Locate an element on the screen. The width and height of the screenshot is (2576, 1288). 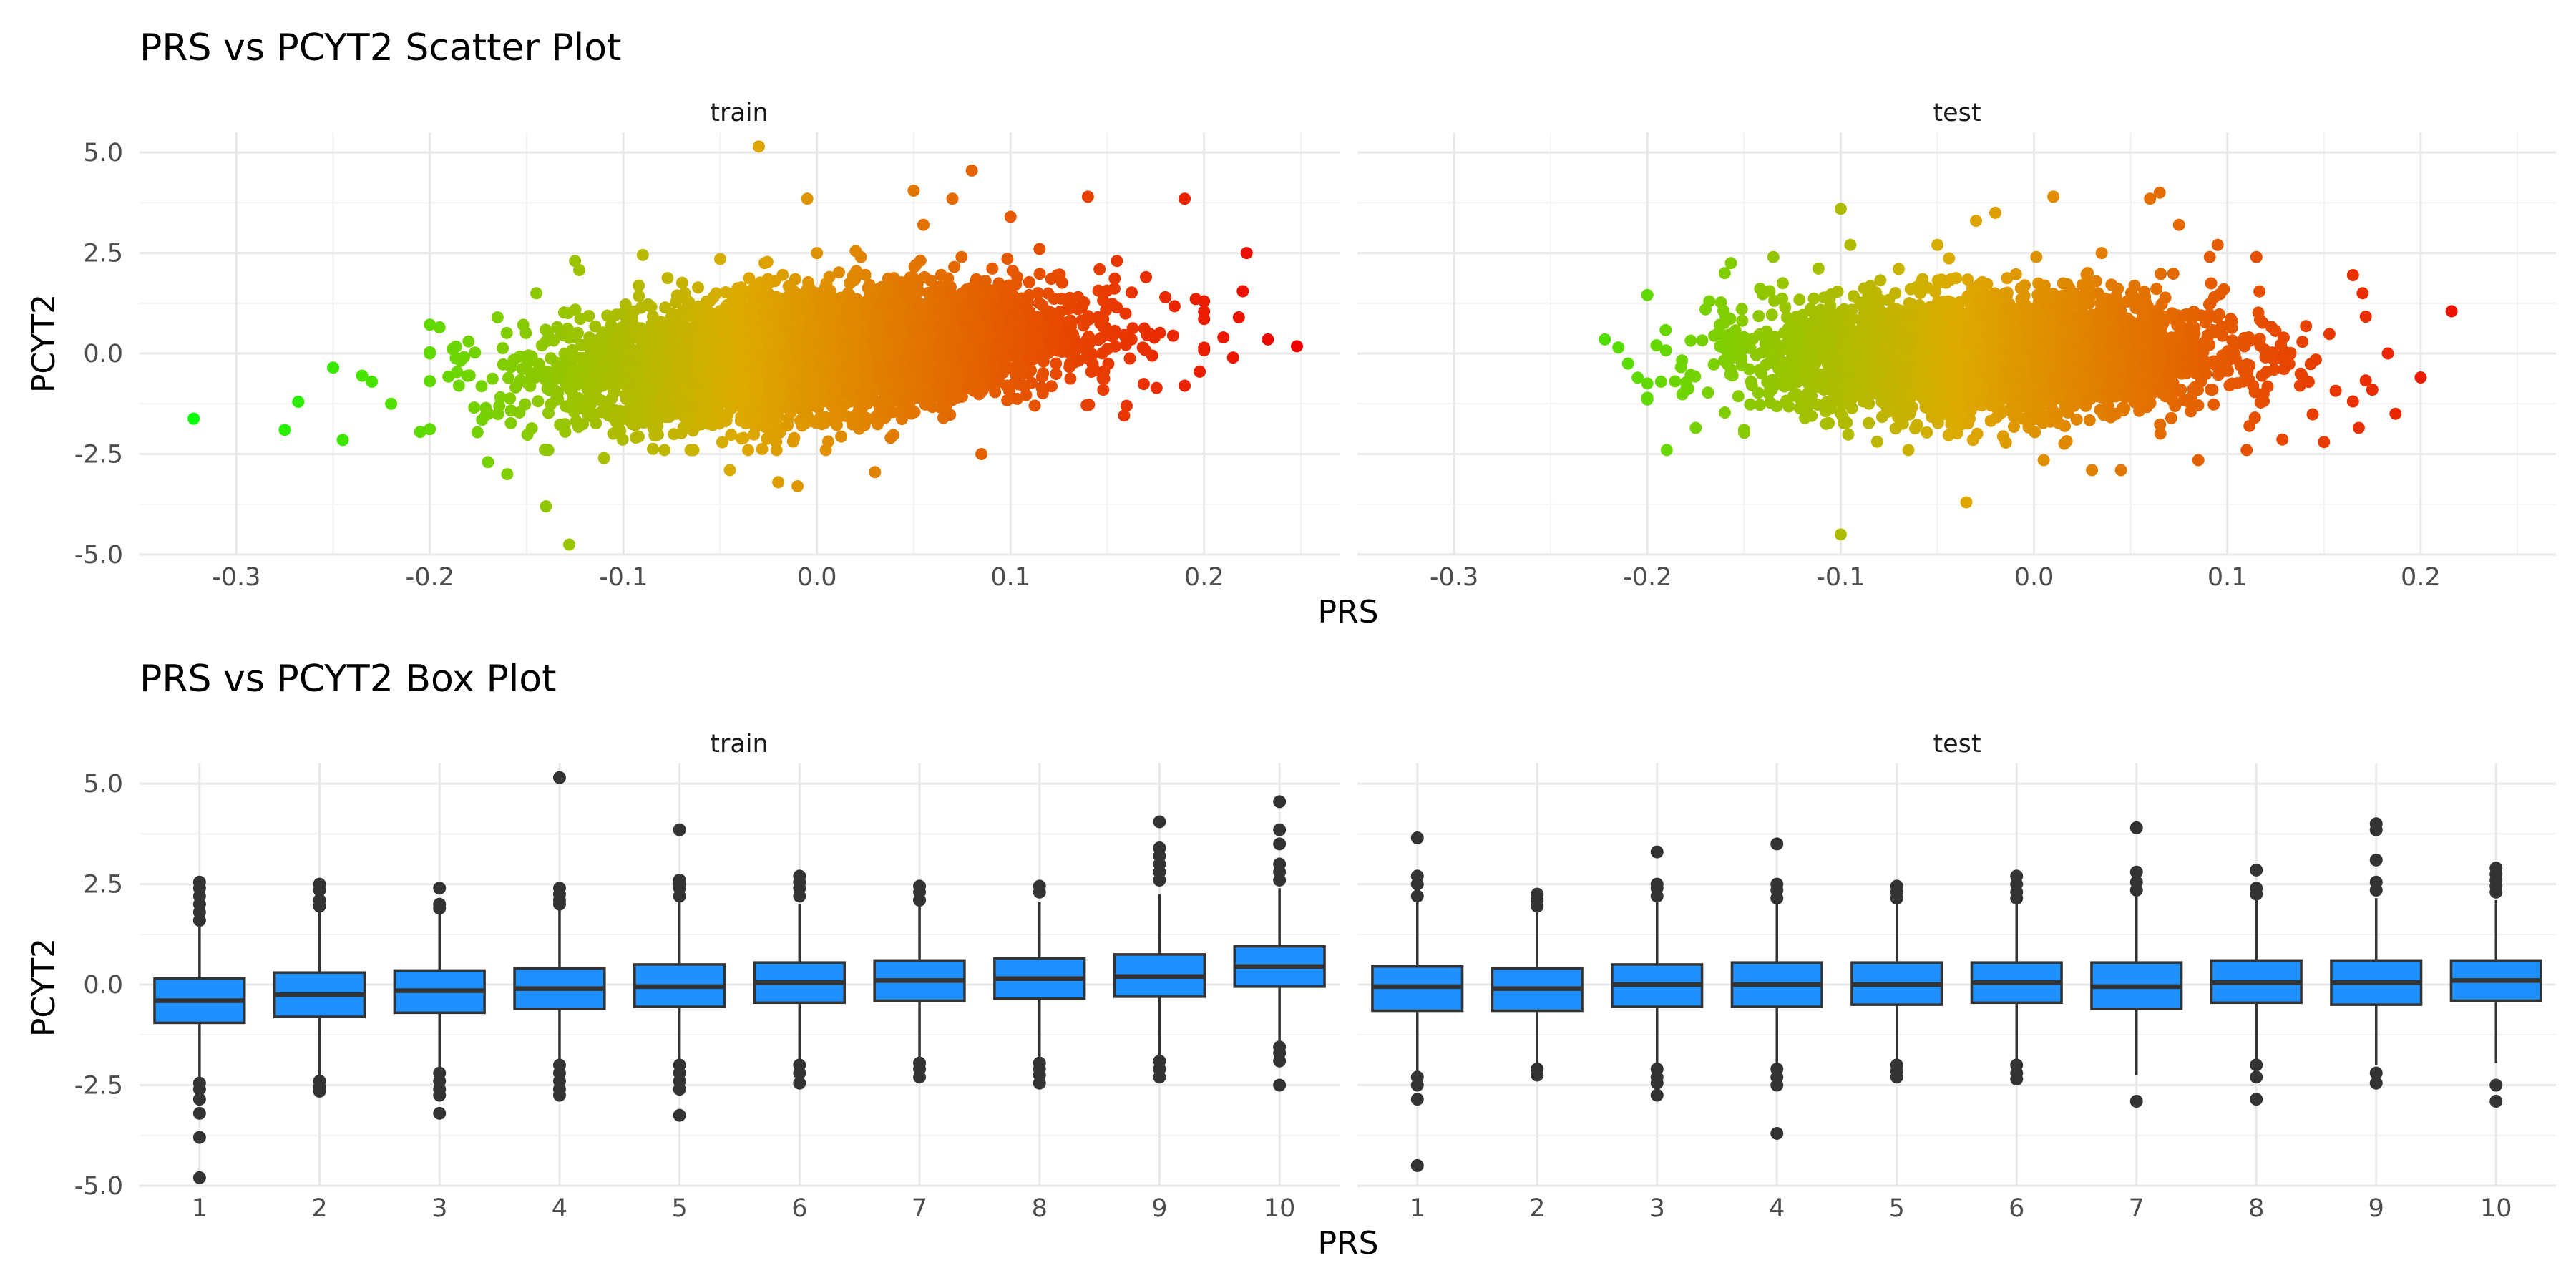
scatter-title: PRS vs PCYT2 Scatter Plot is located at coordinates (380, 48).